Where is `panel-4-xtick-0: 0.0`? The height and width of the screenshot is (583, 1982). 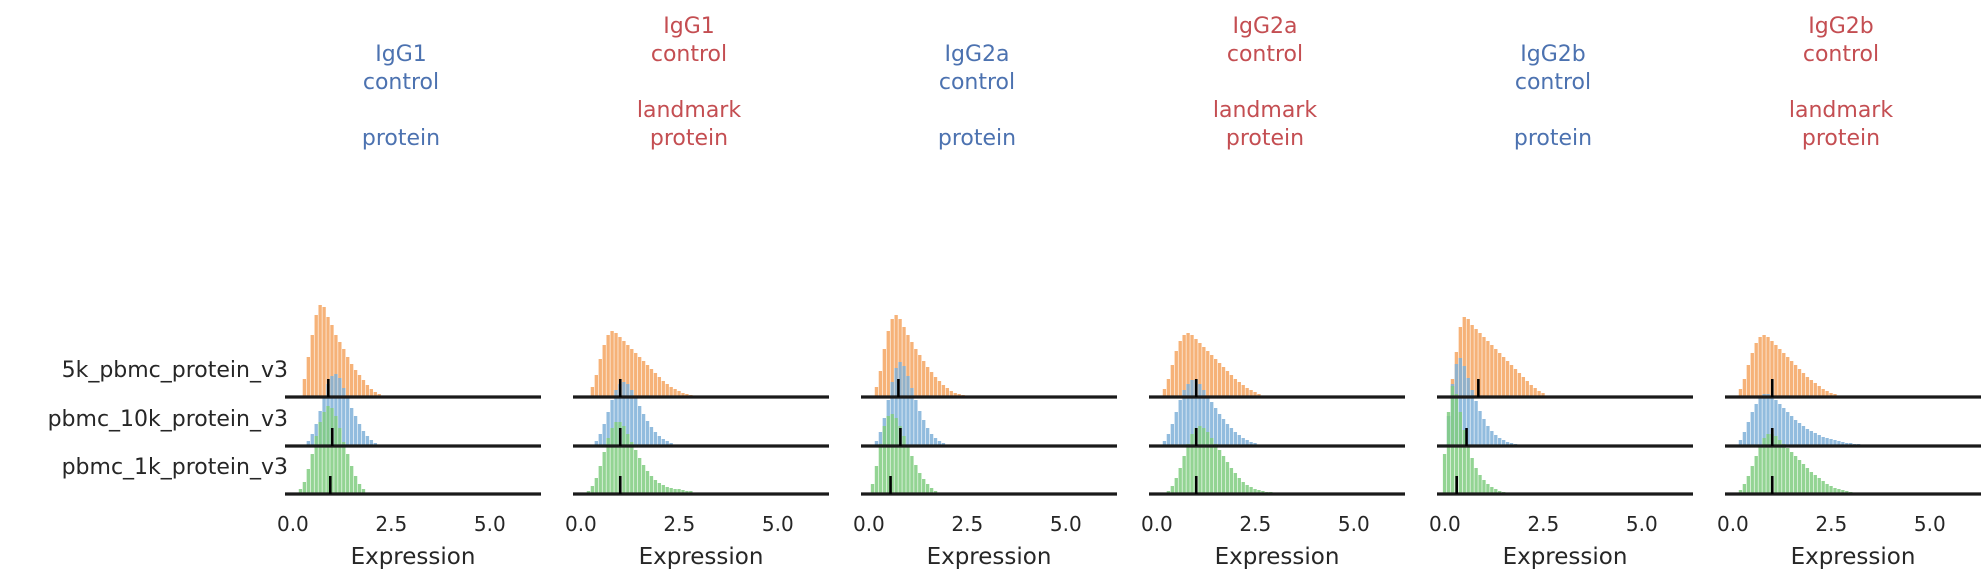 panel-4-xtick-0: 0.0 is located at coordinates (1445, 524).